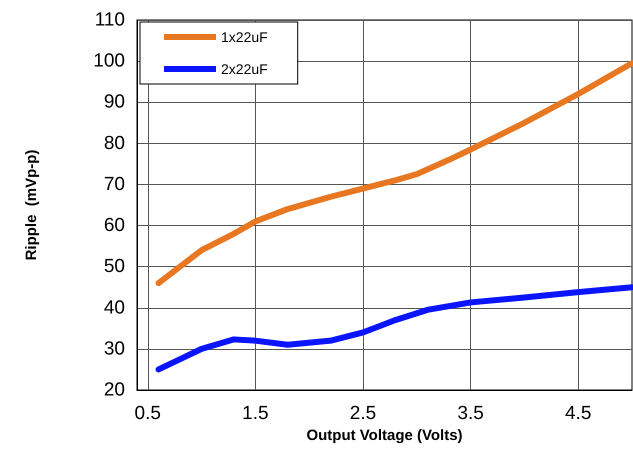  What do you see at coordinates (147, 413) in the screenshot?
I see `x-tick-label: 0.5` at bounding box center [147, 413].